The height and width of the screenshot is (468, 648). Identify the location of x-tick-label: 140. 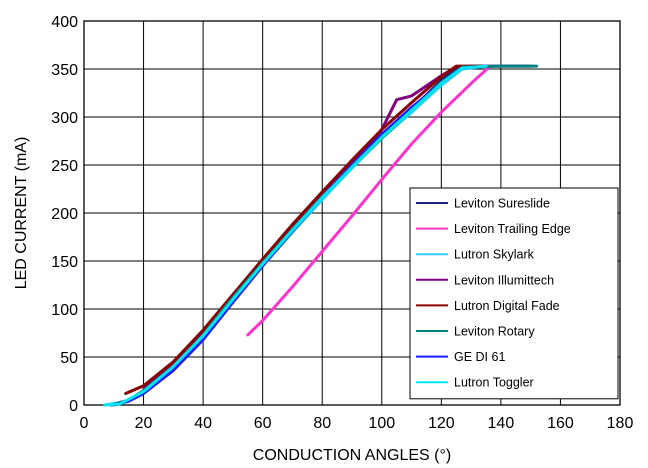
(501, 423).